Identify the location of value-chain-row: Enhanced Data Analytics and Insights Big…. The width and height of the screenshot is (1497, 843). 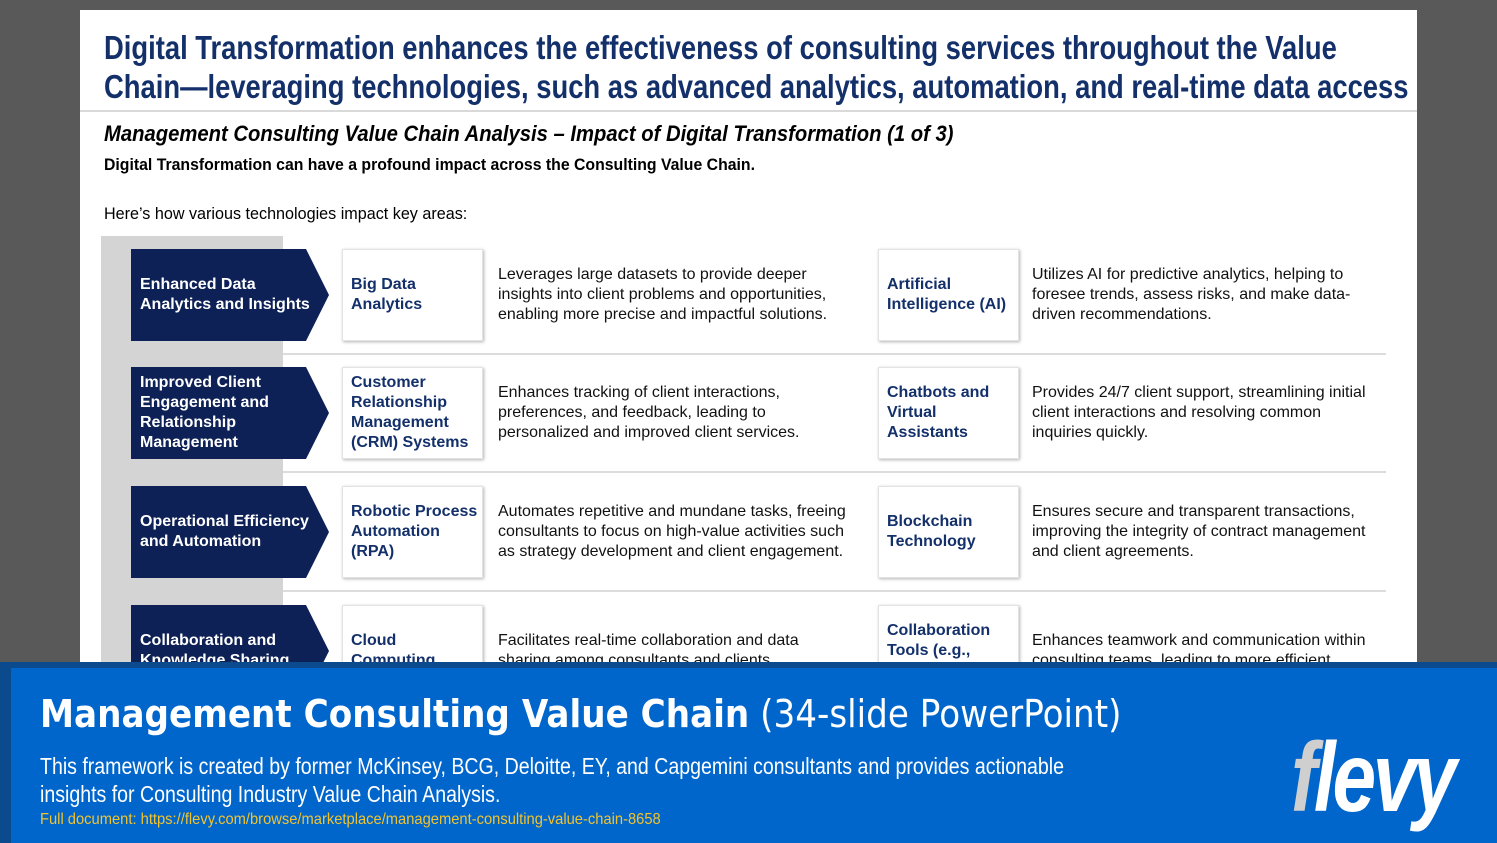
(748, 295).